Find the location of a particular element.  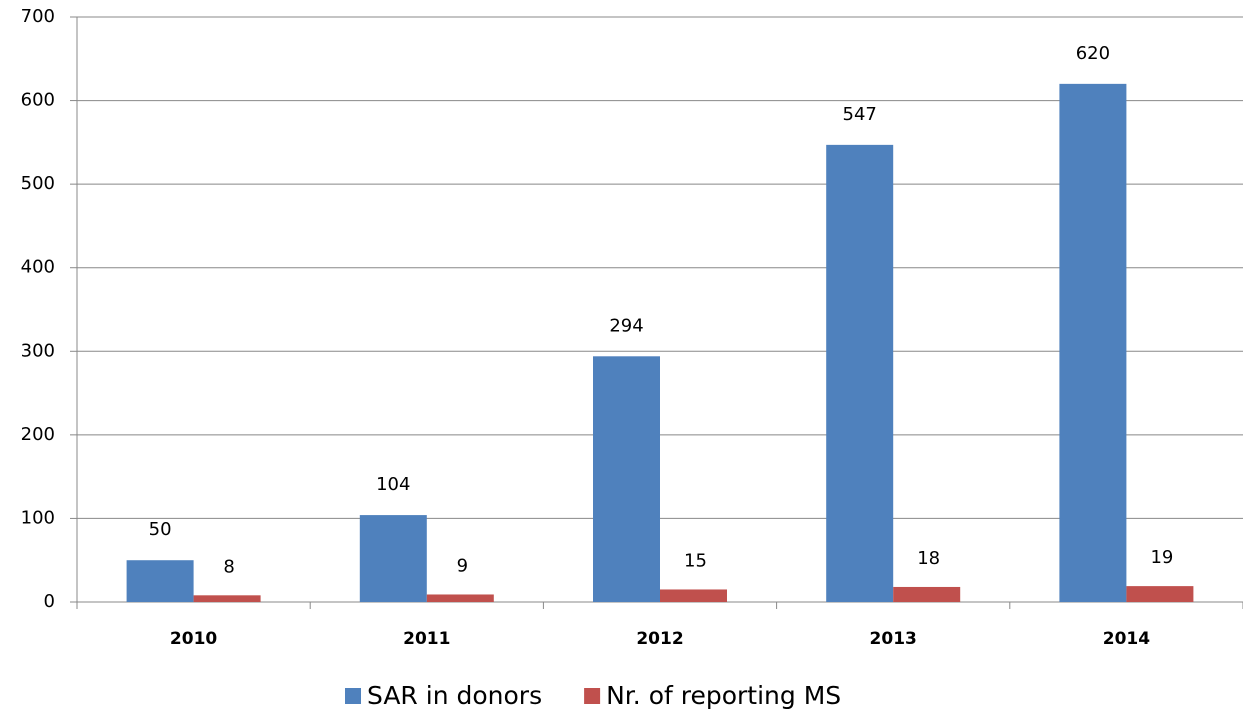

x-tick-label: 2011 is located at coordinates (426, 639).